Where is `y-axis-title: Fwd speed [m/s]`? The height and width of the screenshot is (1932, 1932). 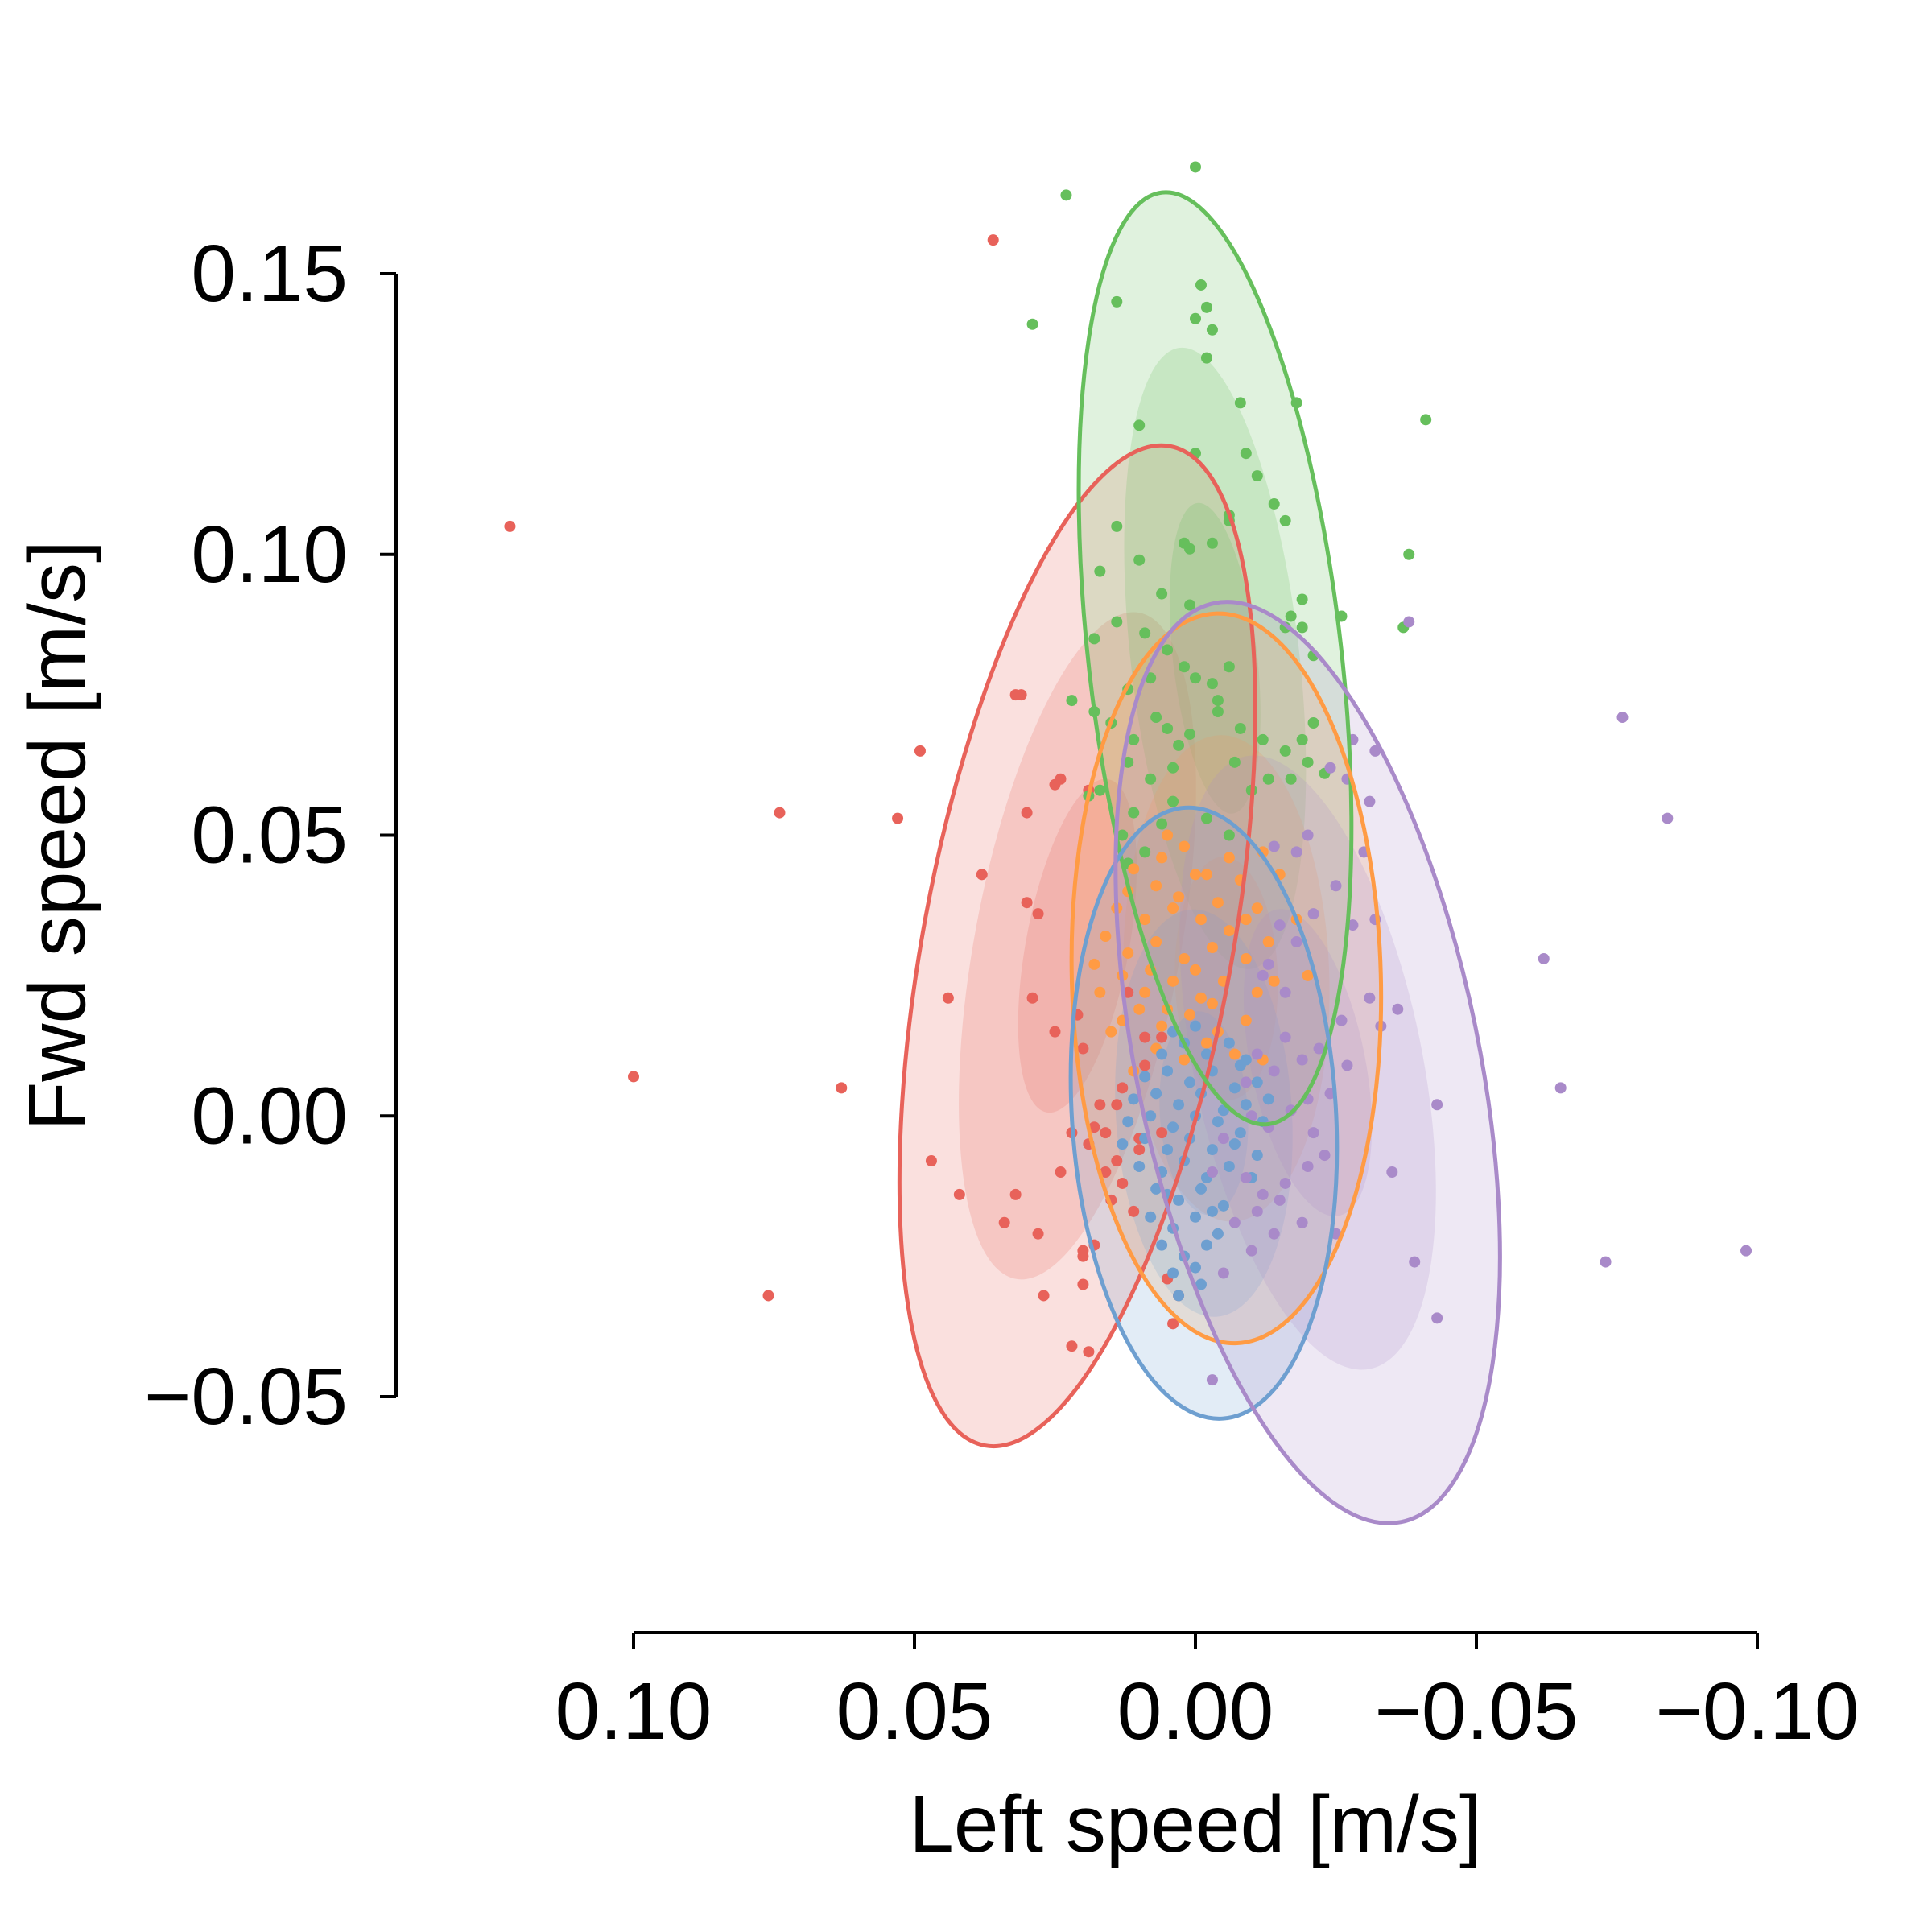
y-axis-title: Fwd speed [m/s] is located at coordinates (57, 835).